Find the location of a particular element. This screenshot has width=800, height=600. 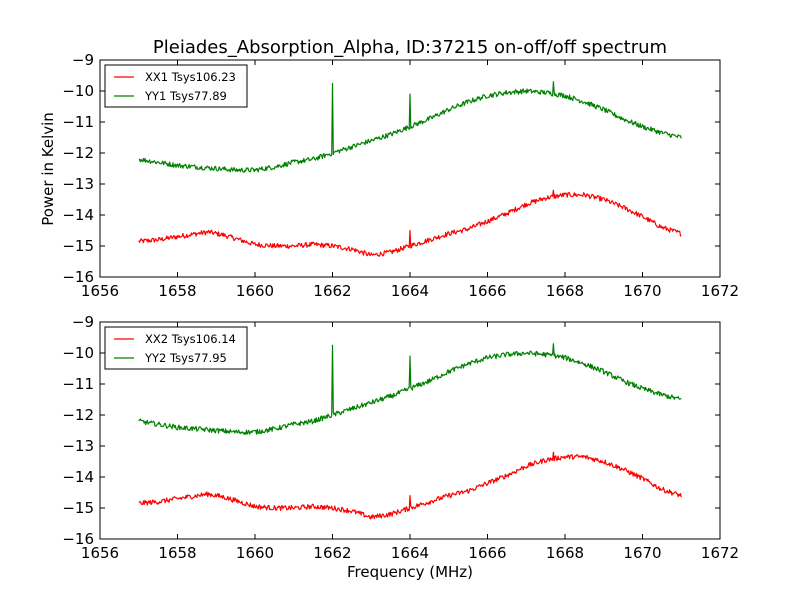

series-line-xx2 is located at coordinates (410, 485).